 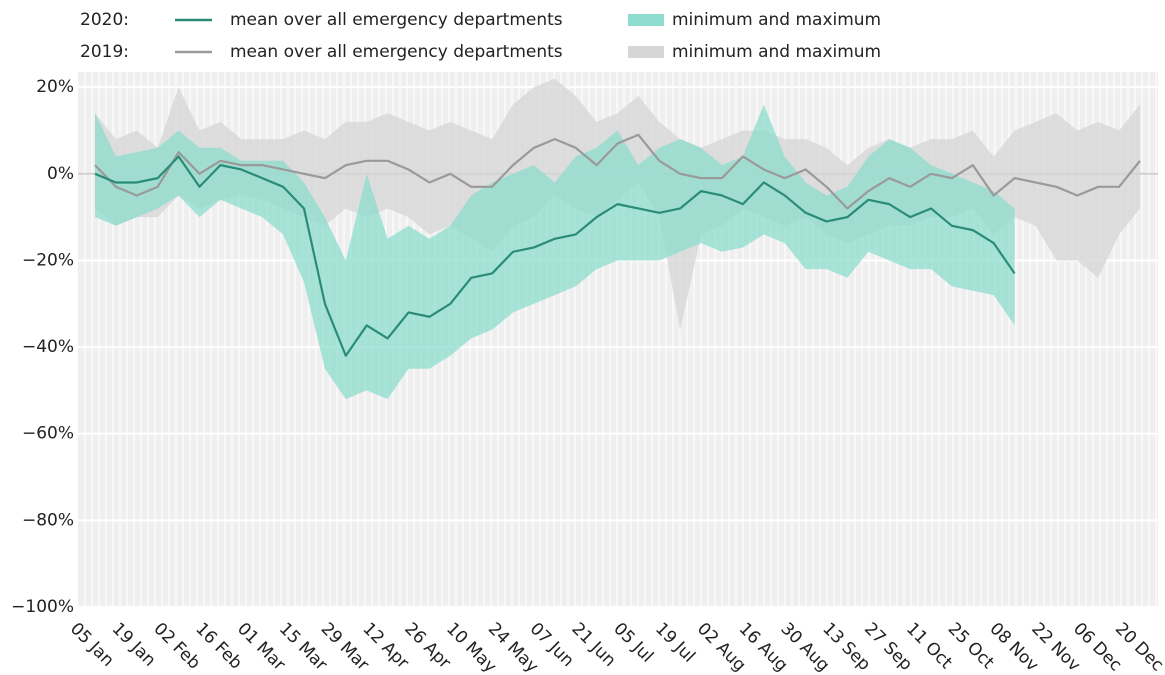 I want to click on y-tick-label: 0%, so click(x=60, y=174).